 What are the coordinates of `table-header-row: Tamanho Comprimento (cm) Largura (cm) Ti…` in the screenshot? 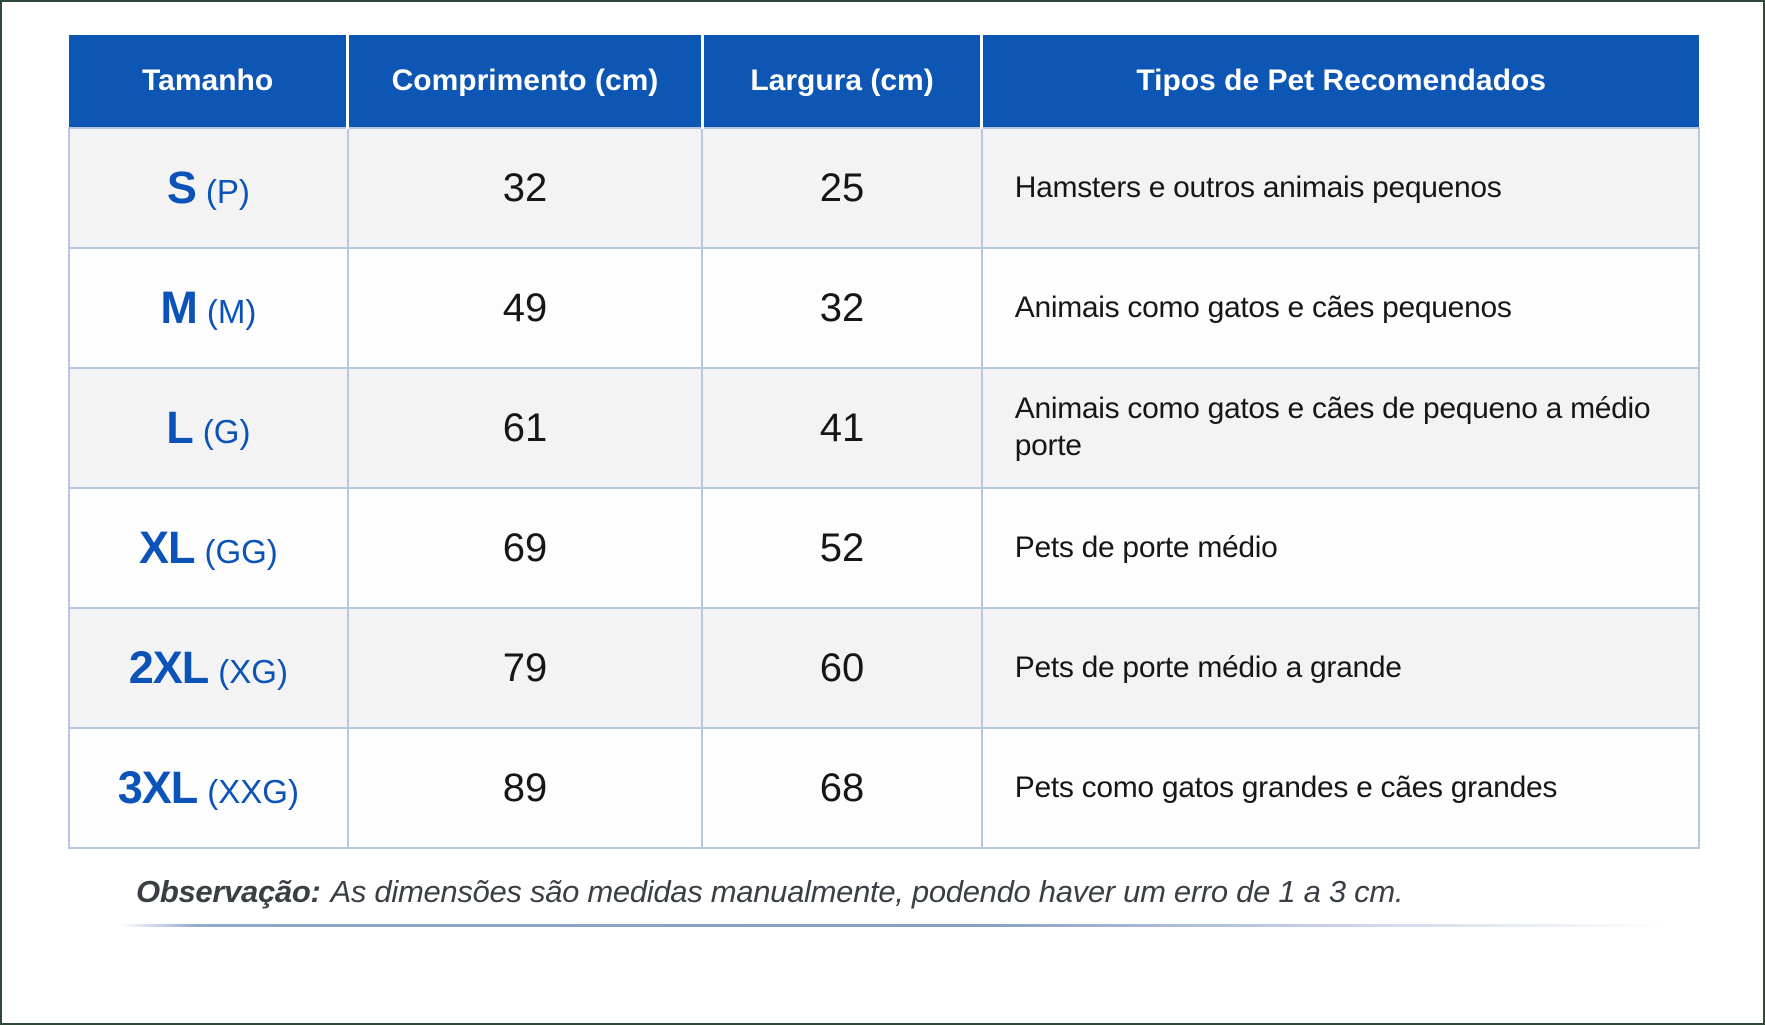 It's located at (884, 81).